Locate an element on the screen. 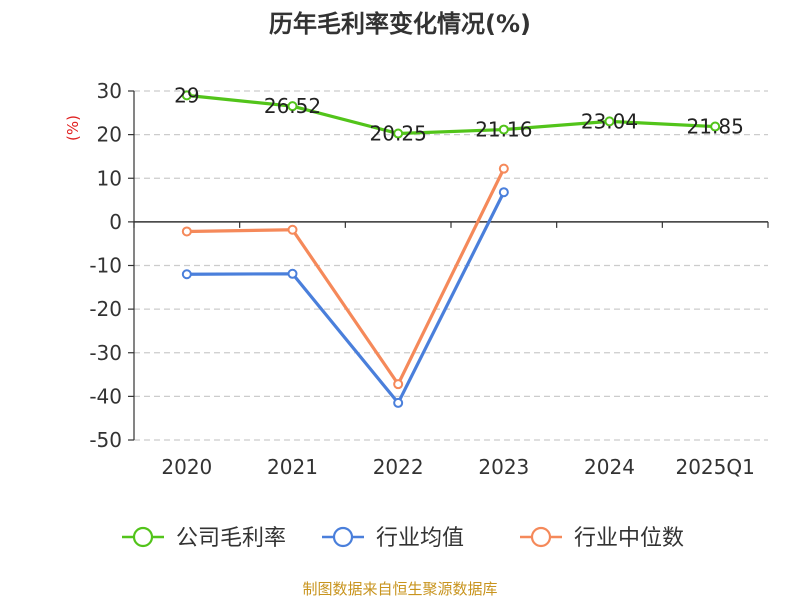 The width and height of the screenshot is (800, 600). legend: 公司毛利率 行业均值 行业中位数 is located at coordinates (403, 538).